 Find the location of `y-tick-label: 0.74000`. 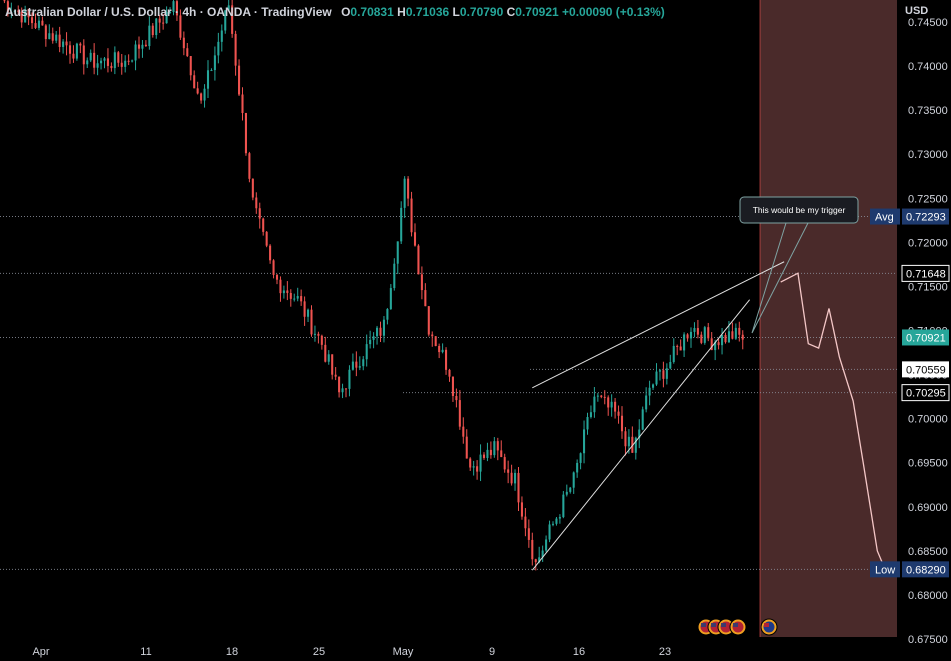

y-tick-label: 0.74000 is located at coordinates (928, 67).